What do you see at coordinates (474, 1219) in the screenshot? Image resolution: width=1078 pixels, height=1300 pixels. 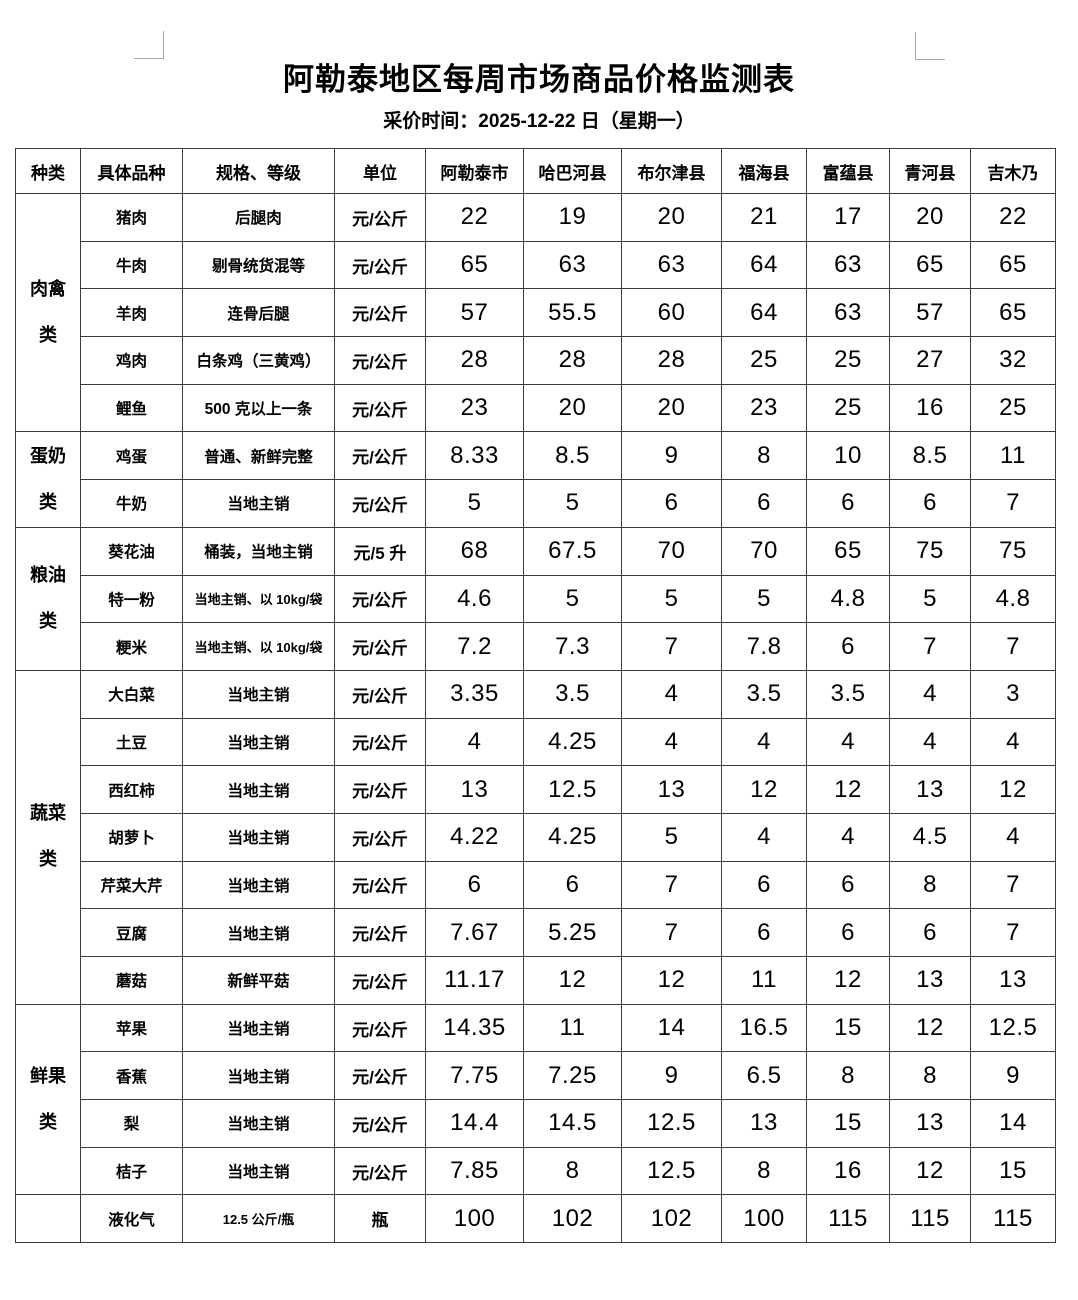 I see `price-cell: 100` at bounding box center [474, 1219].